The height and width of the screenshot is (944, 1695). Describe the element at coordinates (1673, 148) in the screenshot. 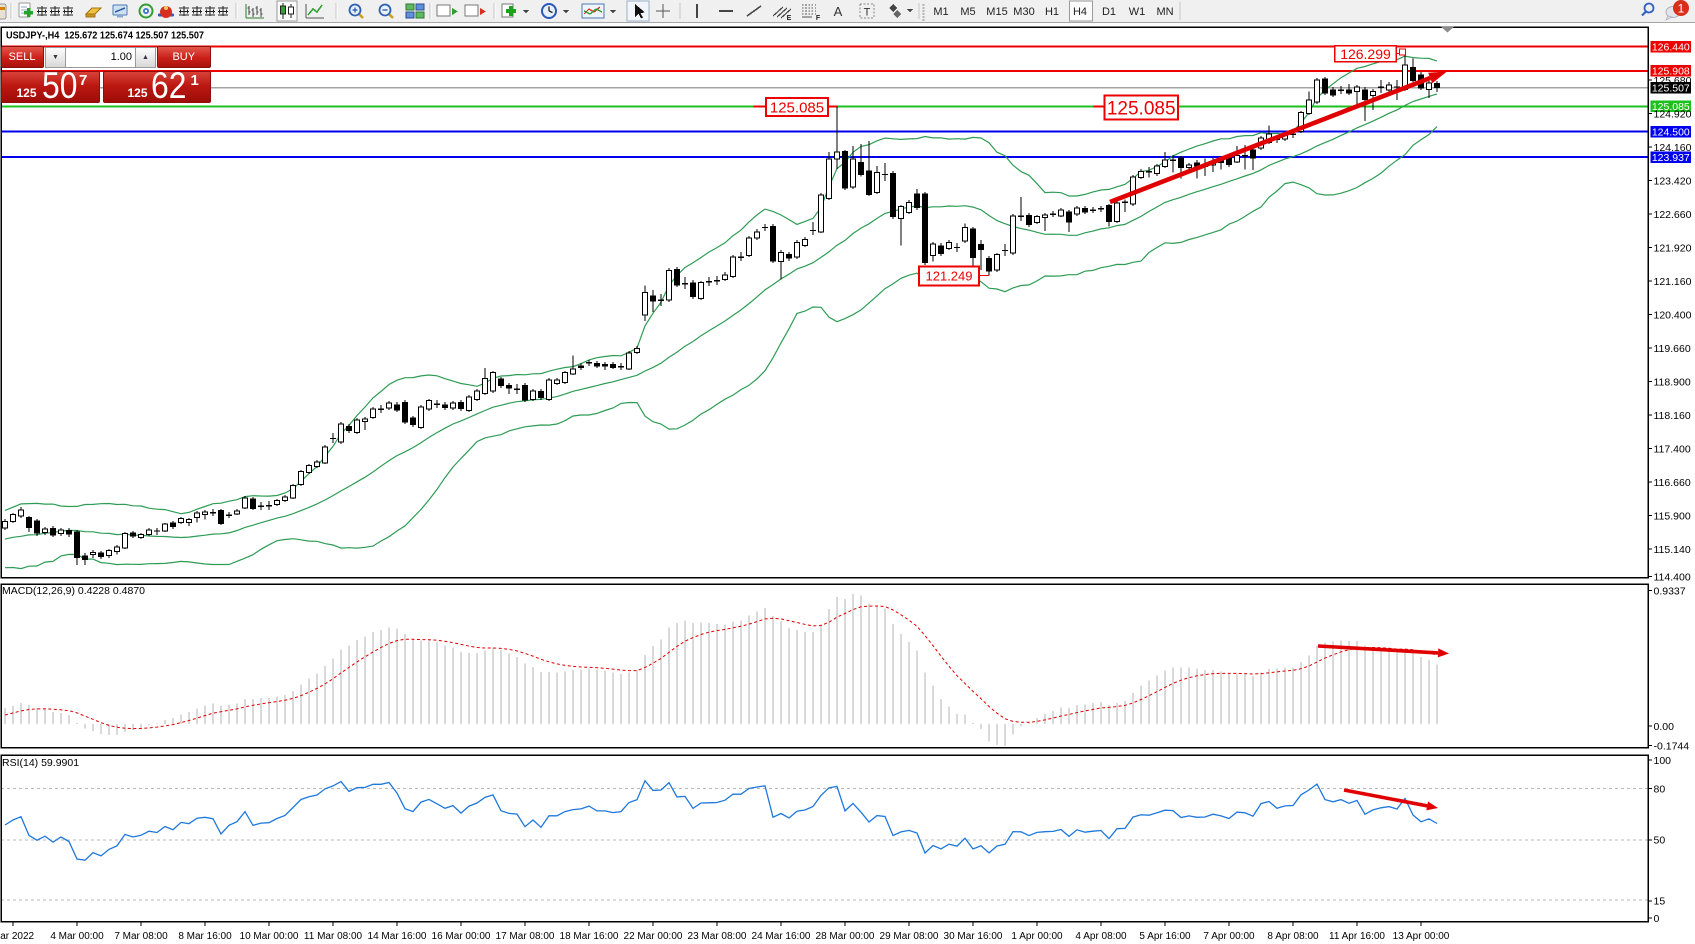

I see `svg-text: 124.160` at that location.